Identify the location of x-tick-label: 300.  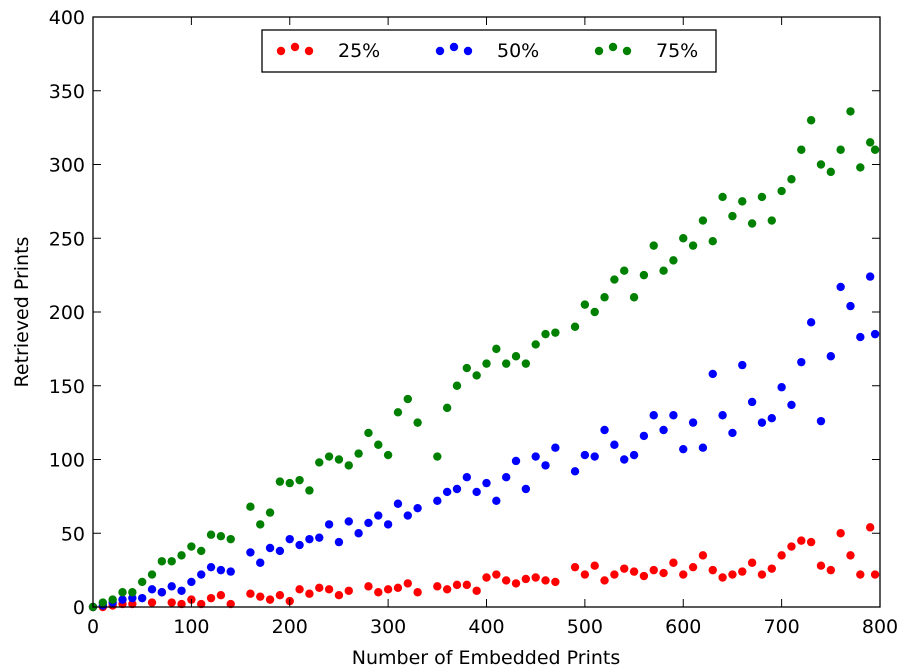
(388, 627).